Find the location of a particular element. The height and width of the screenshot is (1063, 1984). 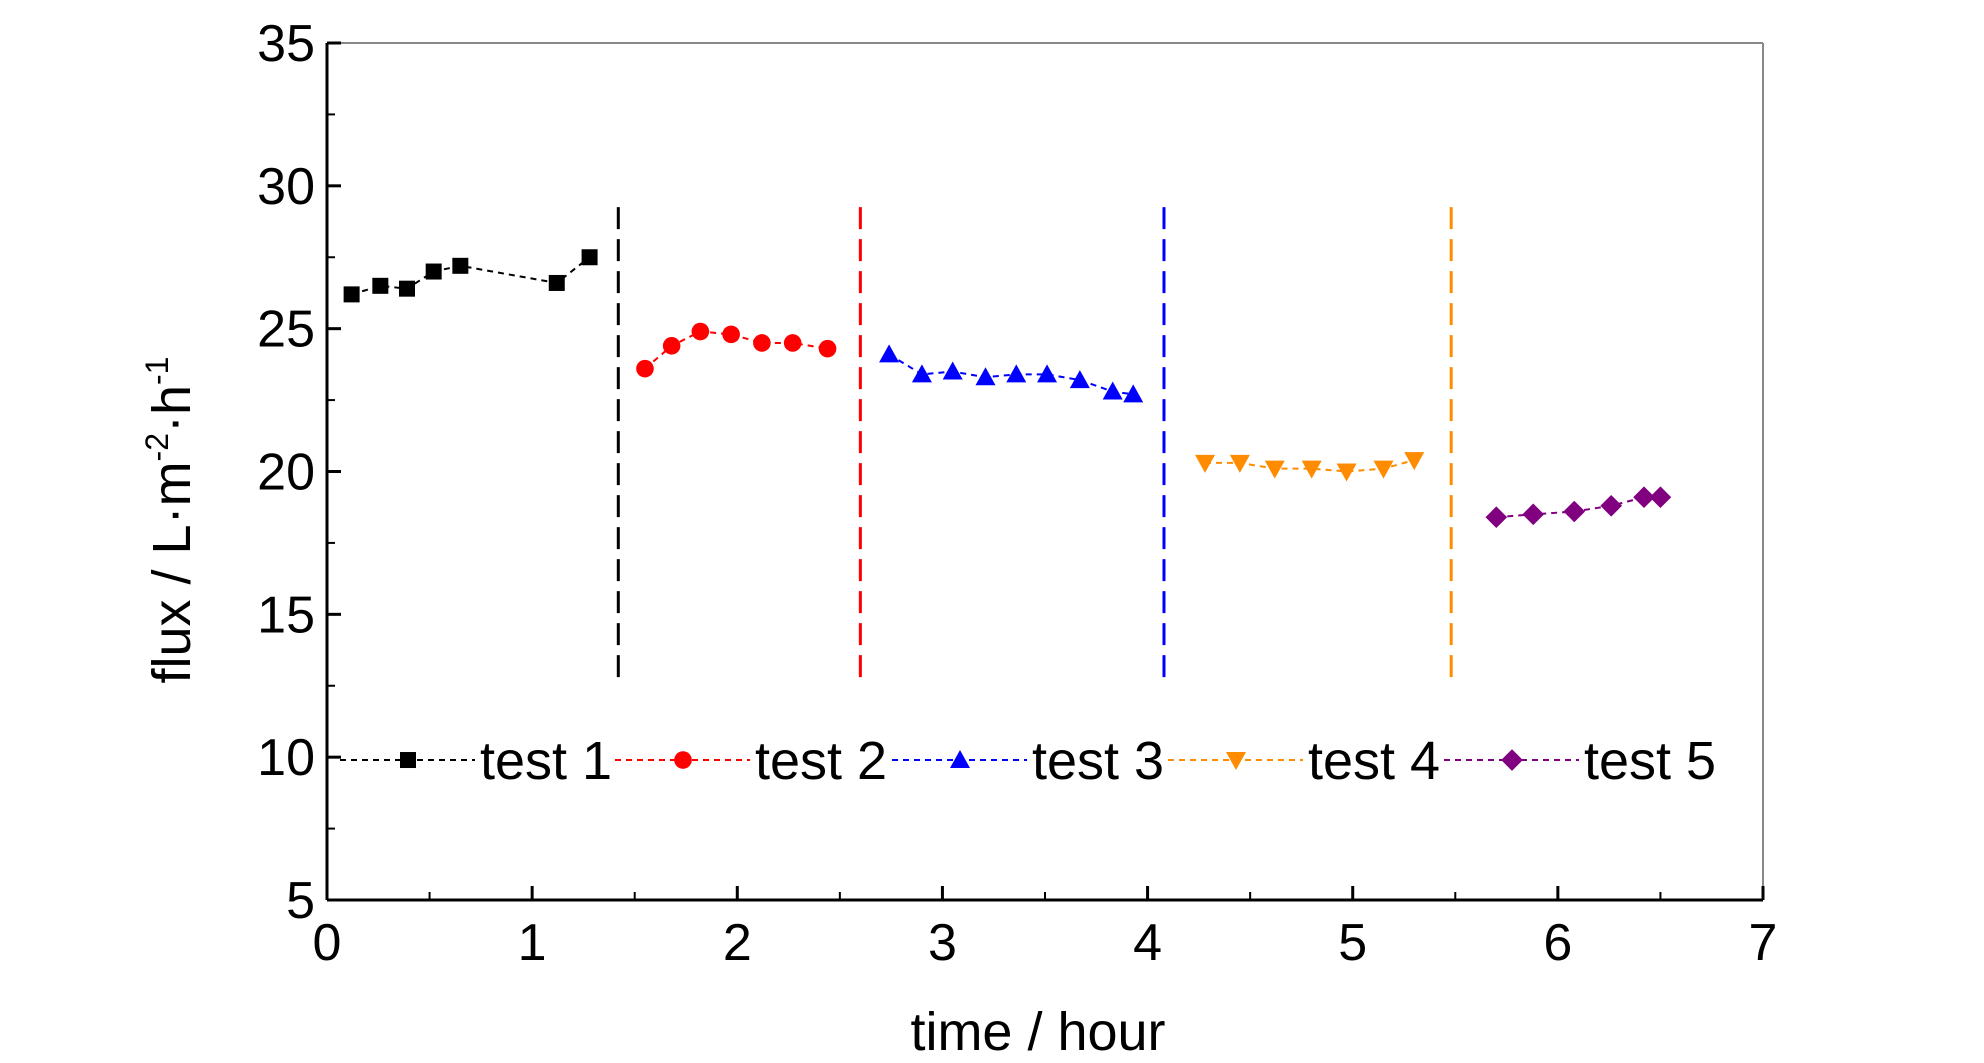

y-axis-label-exp1: -2 is located at coordinates (157, 447).